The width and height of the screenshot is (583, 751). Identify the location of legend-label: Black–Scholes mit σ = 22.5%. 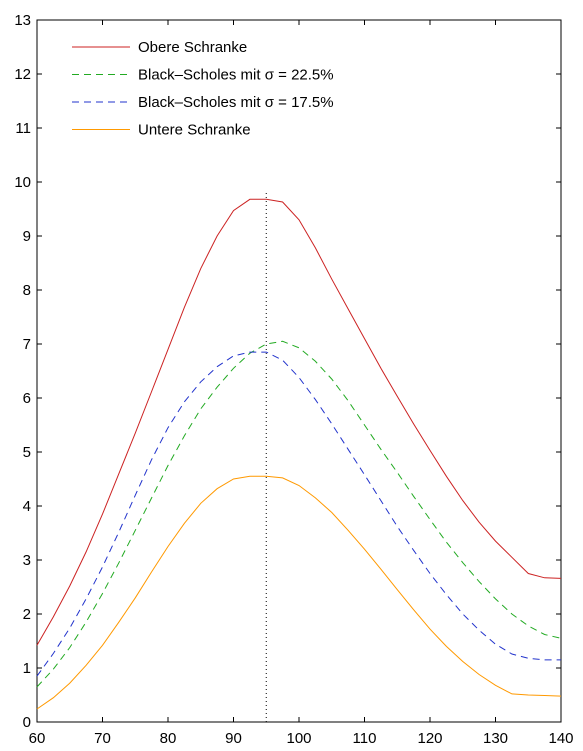
(236, 75).